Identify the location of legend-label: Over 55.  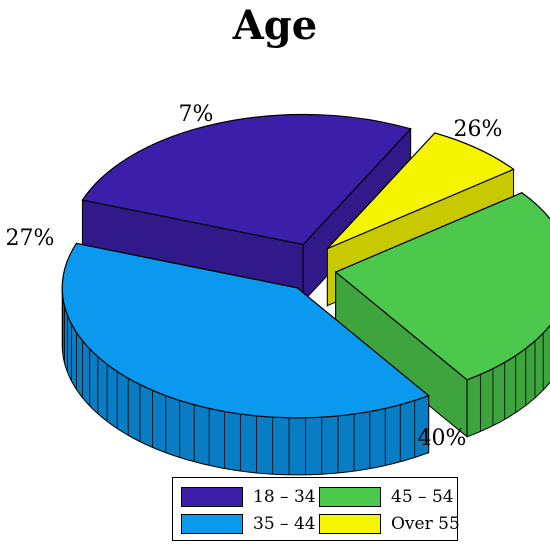
(425, 524).